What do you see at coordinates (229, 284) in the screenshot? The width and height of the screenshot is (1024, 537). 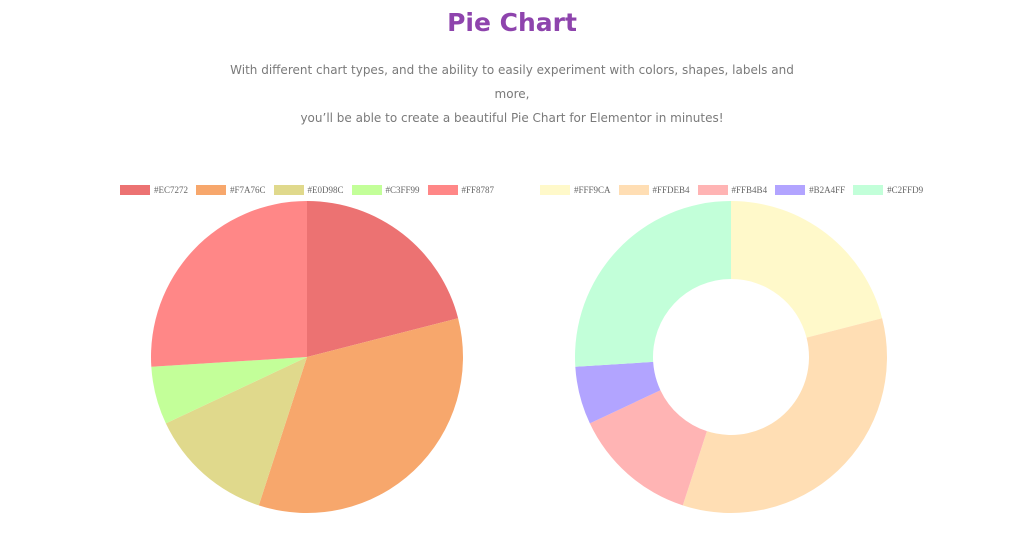 I see `pie-slice-ff8787` at bounding box center [229, 284].